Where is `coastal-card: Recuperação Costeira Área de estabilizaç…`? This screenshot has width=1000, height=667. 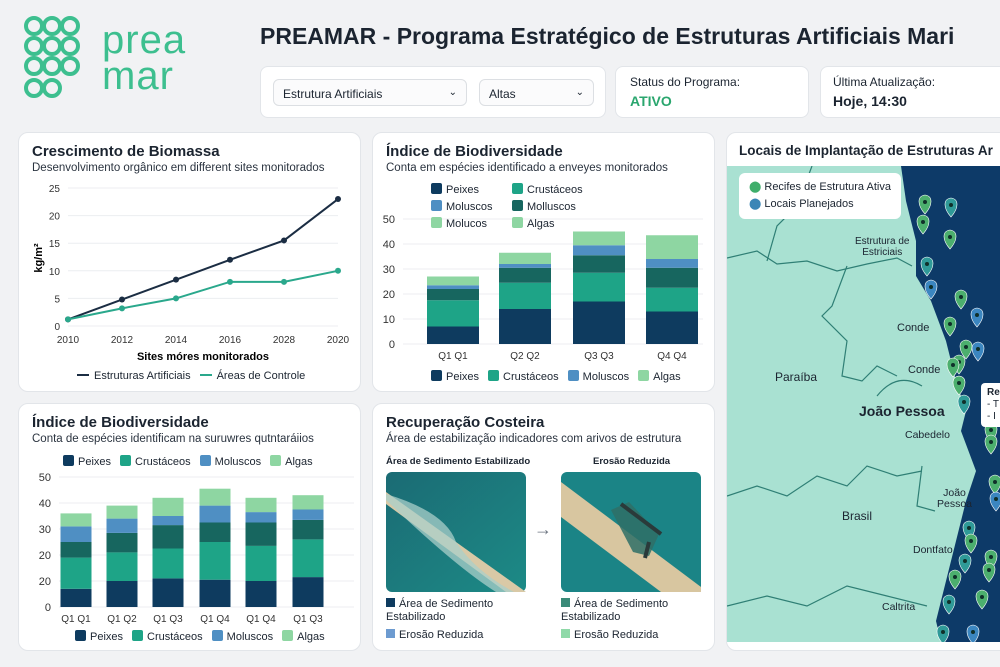
coastal-card: Recuperação Costeira Área de estabilizaç… is located at coordinates (543, 527).